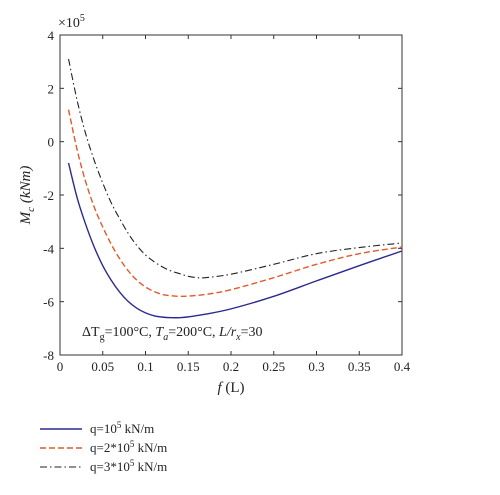  Describe the element at coordinates (402, 366) in the screenshot. I see `x-tick-label: 0.4` at that location.